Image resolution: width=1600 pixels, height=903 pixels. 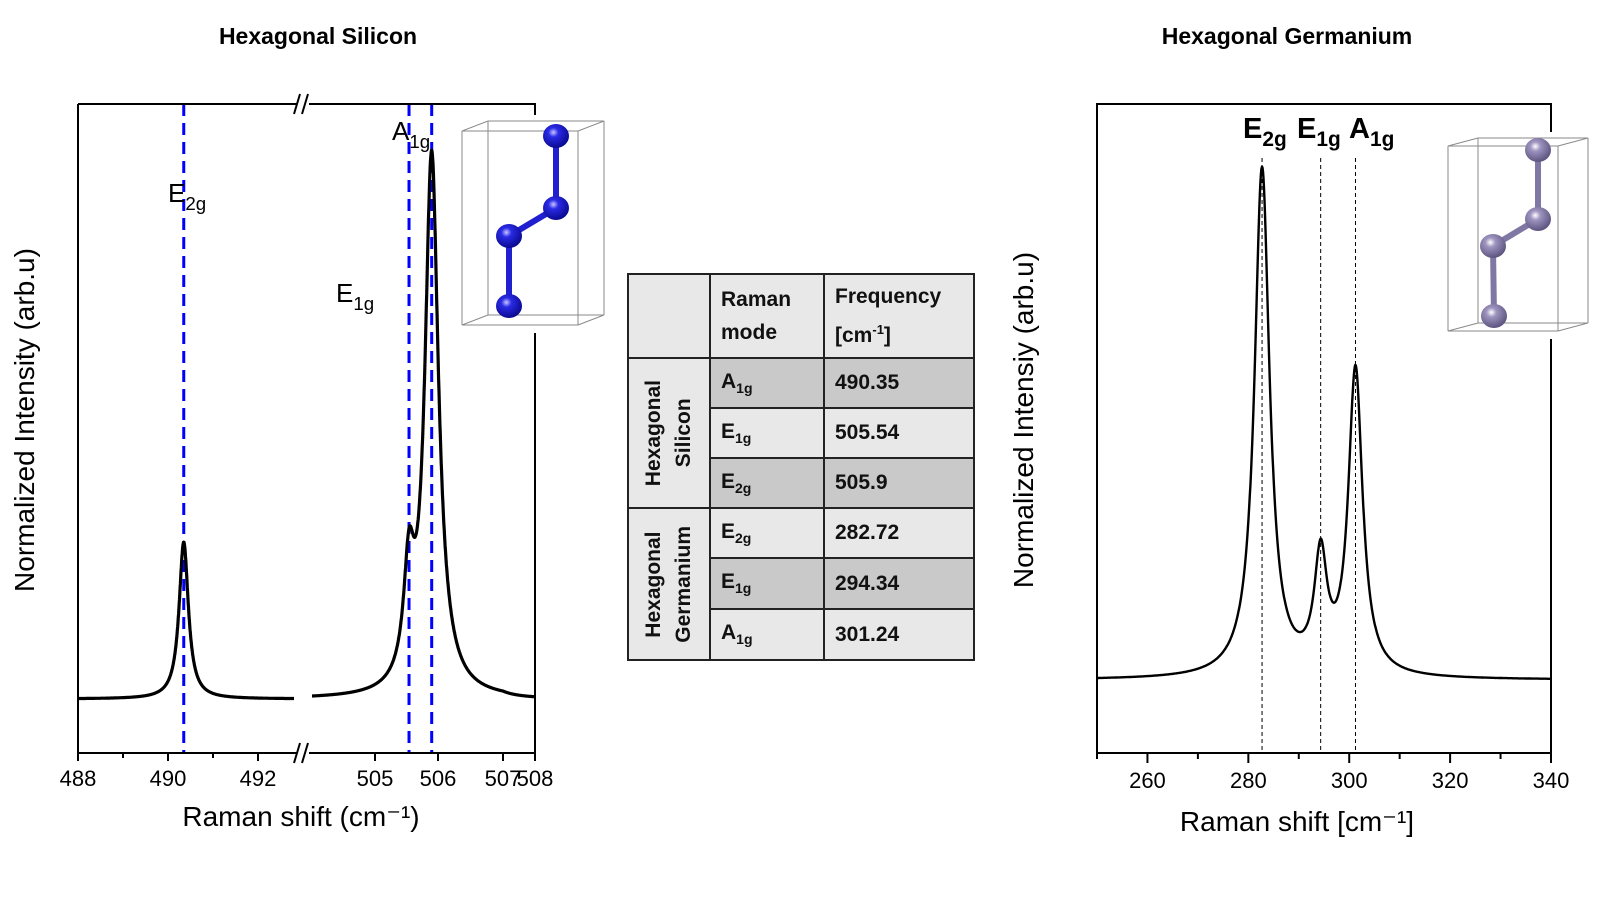 I want to click on x-tick-label: 320, so click(x=1450, y=780).